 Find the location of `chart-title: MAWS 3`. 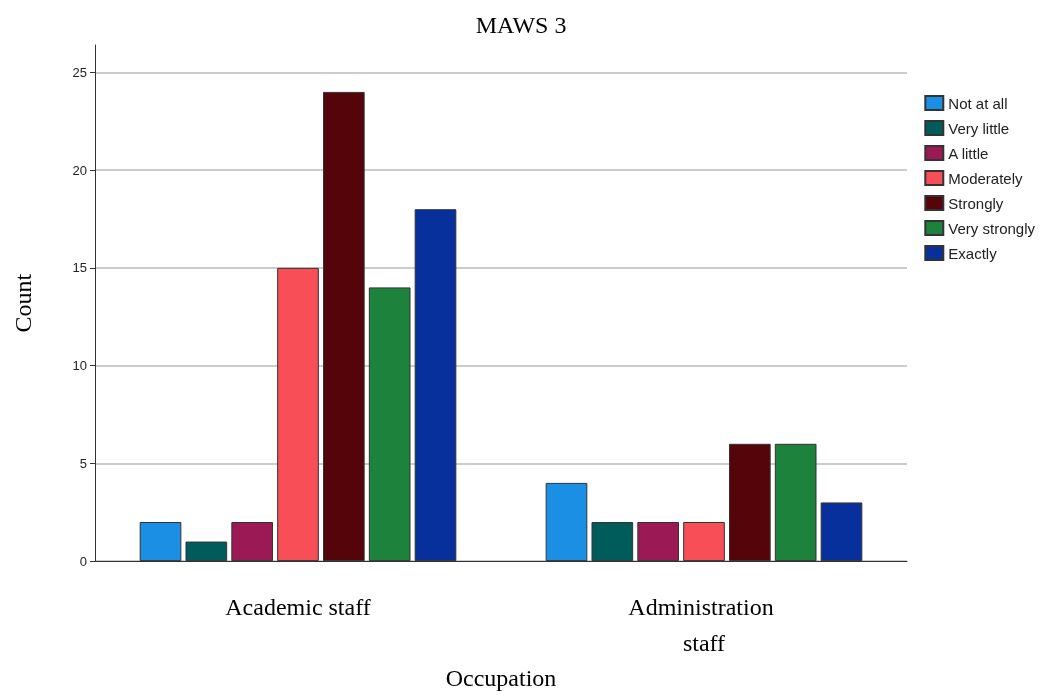

chart-title: MAWS 3 is located at coordinates (521, 25).